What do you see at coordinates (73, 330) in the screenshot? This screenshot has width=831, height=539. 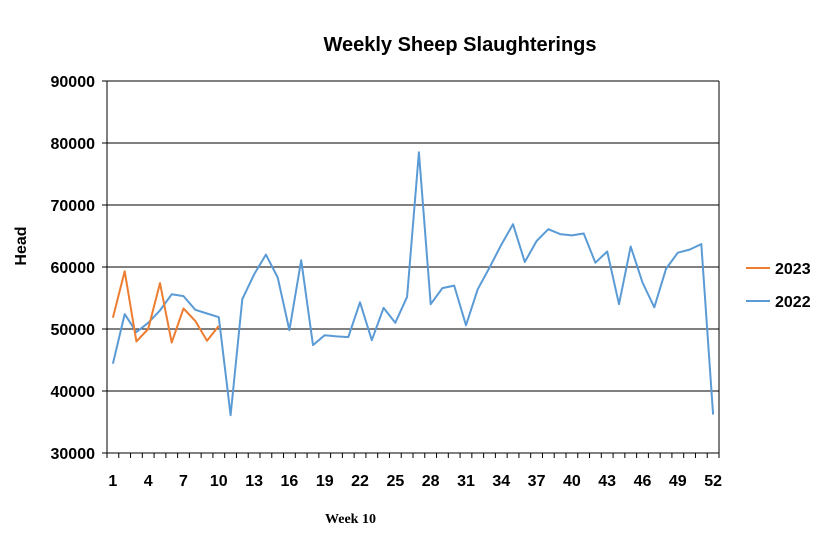 I see `y-tick-label: 50000` at bounding box center [73, 330].